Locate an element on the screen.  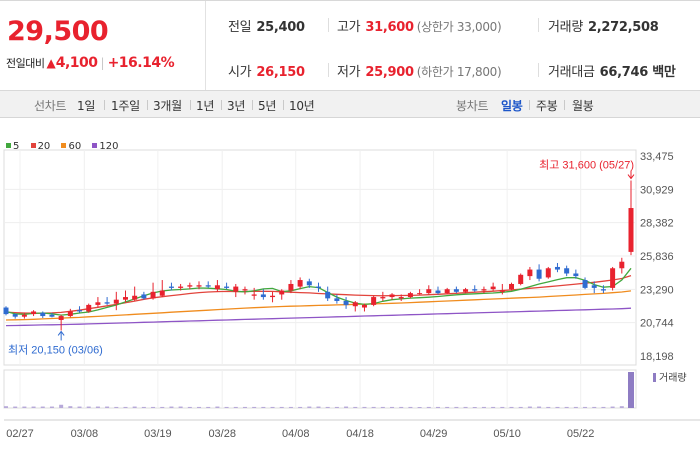
stat-sub: (하한가 17,800) is located at coordinates (459, 72).